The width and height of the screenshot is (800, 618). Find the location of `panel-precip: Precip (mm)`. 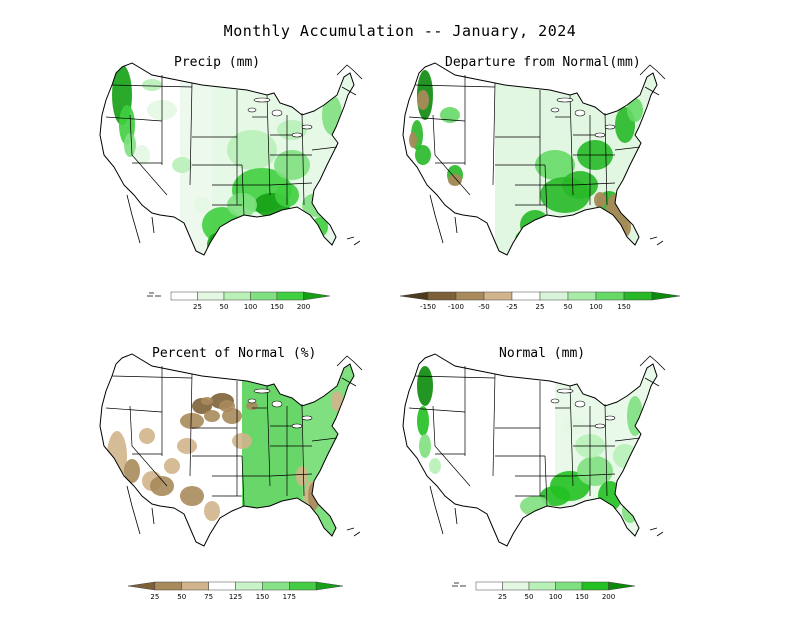

panel-precip: Precip (mm) is located at coordinates (242, 165).